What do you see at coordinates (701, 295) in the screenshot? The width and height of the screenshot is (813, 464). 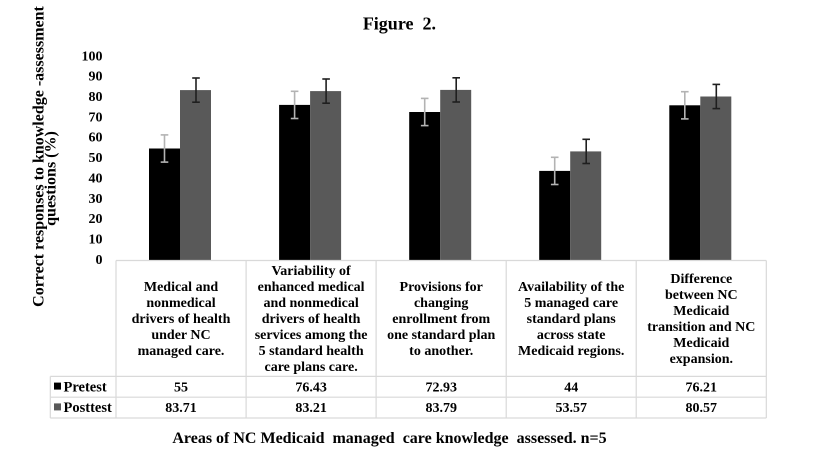 I see `svg-text: between NC` at bounding box center [701, 295].